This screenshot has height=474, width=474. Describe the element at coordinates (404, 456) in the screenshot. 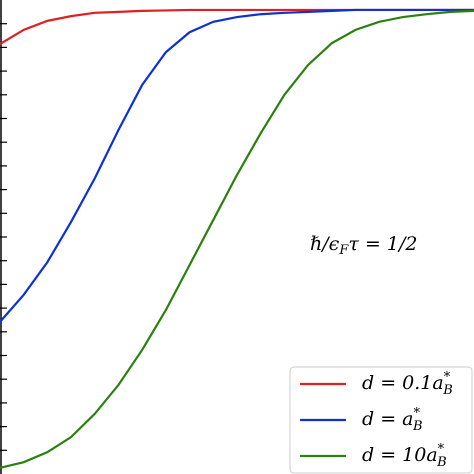

I see `legend-label: d = 10a* B` at that location.